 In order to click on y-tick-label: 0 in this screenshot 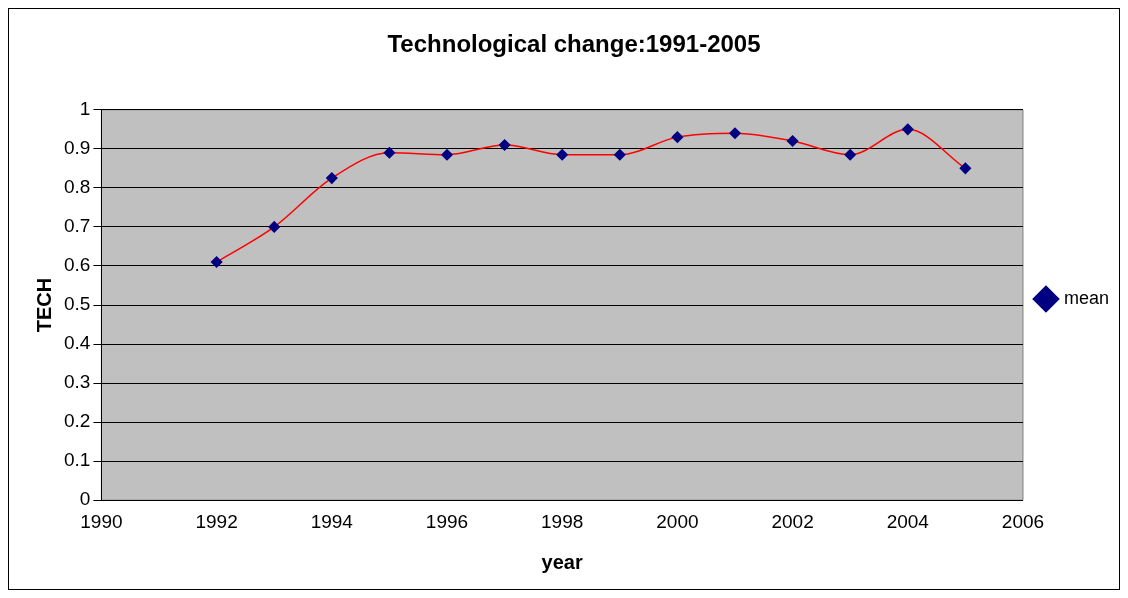, I will do `click(85, 499)`.